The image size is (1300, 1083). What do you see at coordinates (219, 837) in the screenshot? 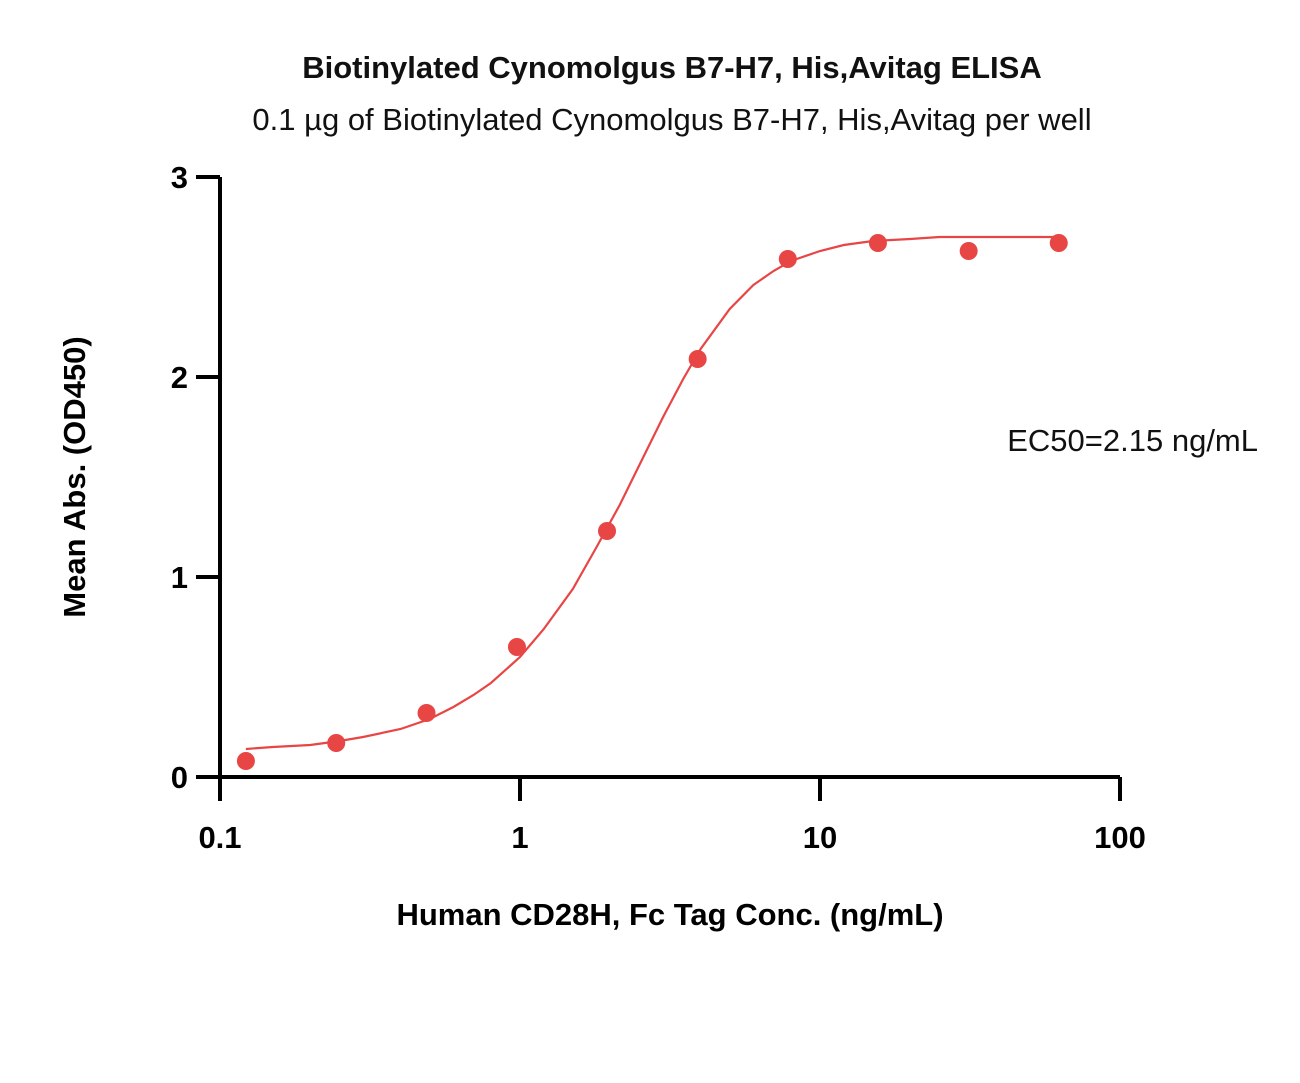
I see `x-tick-label: 0.1` at bounding box center [219, 837].